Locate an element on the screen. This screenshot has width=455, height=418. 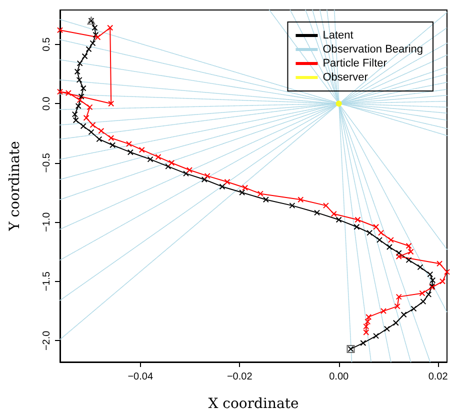
x-tick-label: 0.02 is located at coordinates (438, 377).